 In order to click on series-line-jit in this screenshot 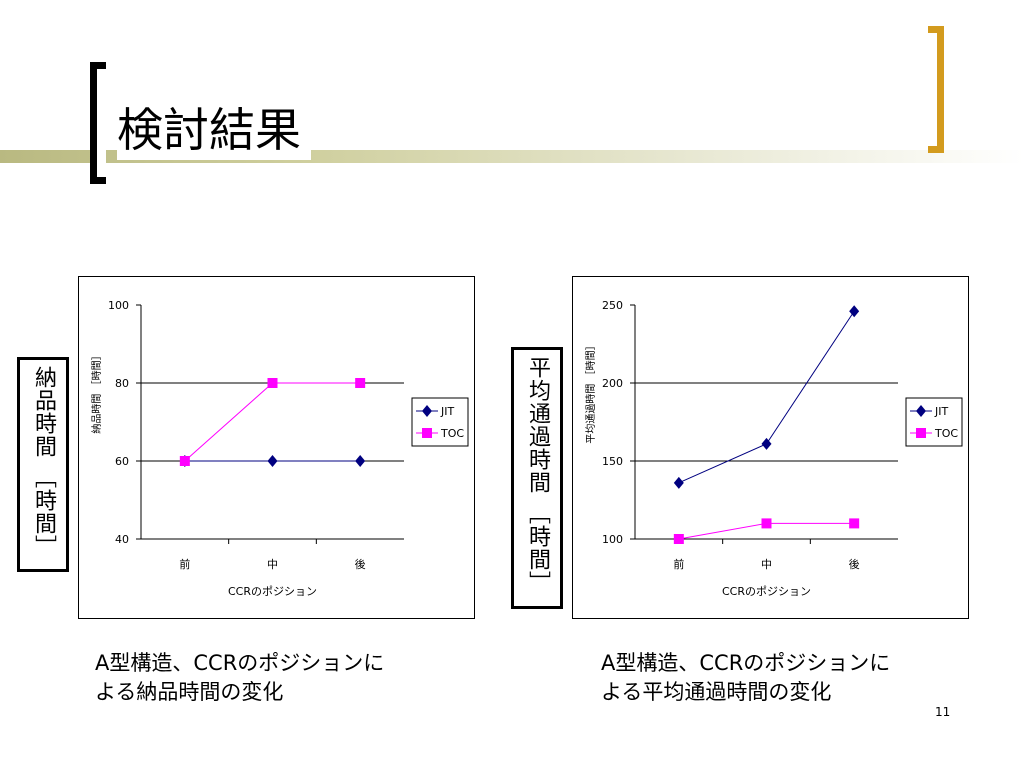, I will do `click(766, 397)`.